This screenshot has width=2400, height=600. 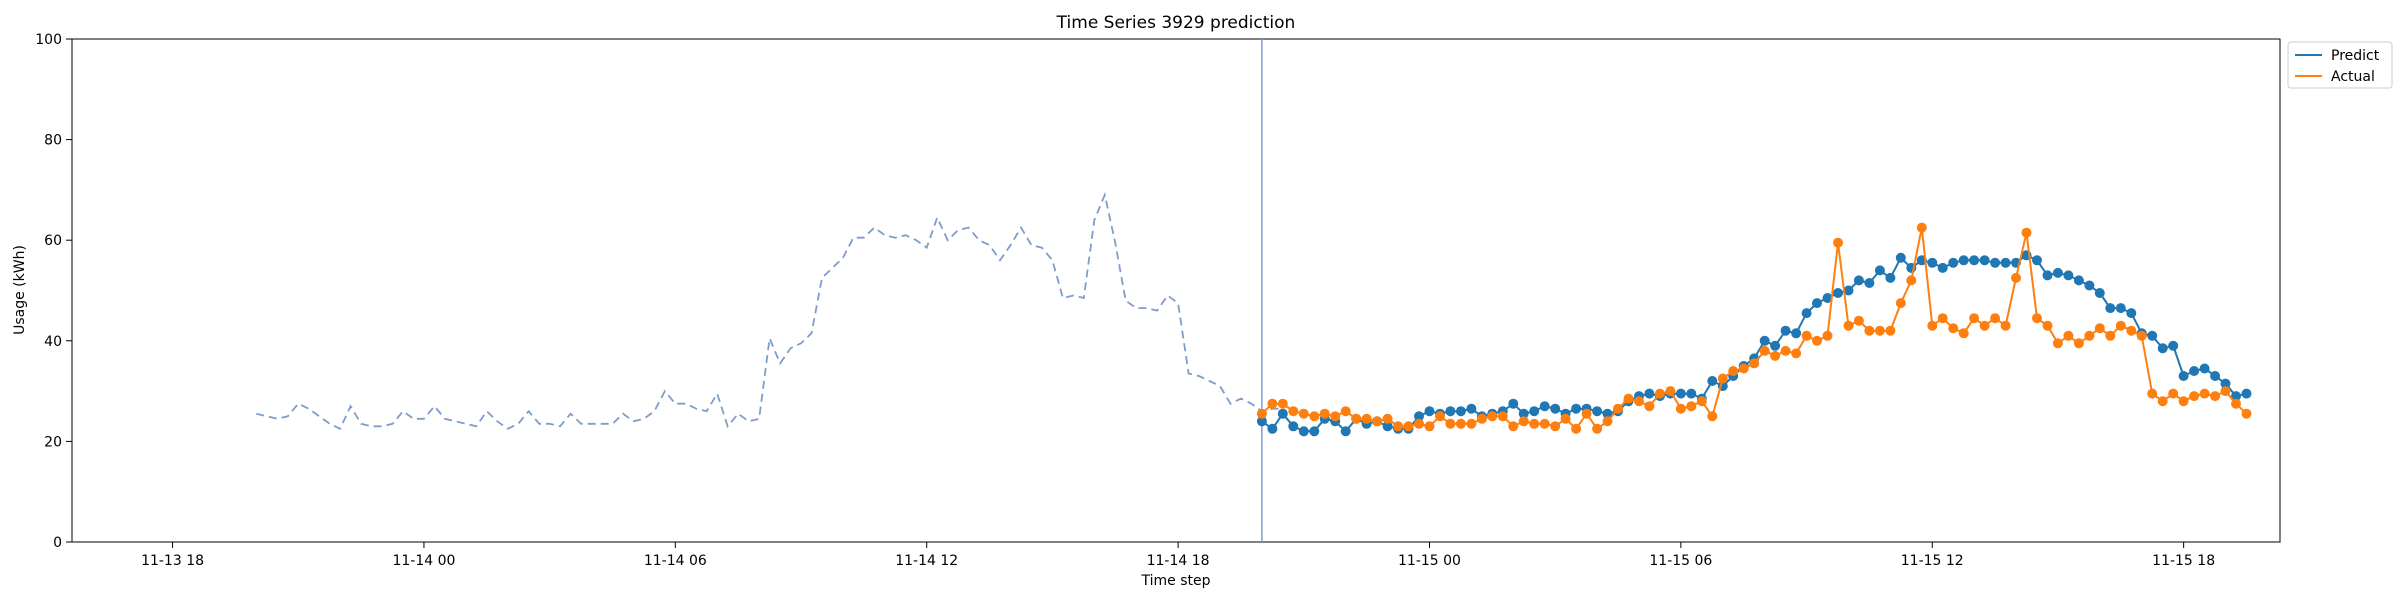 I want to click on y-tick-label: 40, so click(x=53, y=342).